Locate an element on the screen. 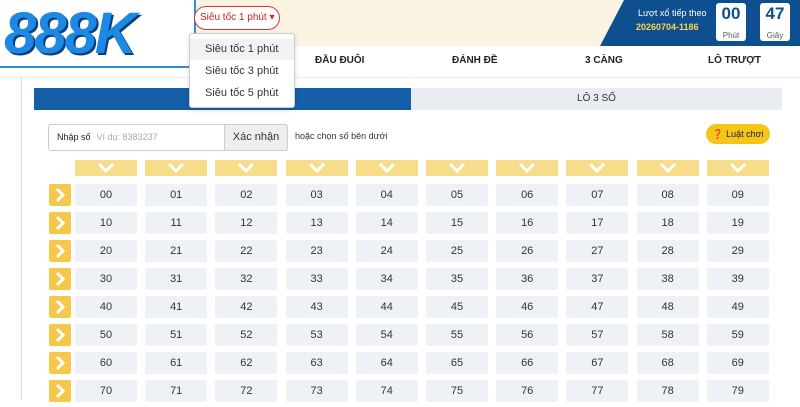 The image size is (800, 407). number-cell: 60 is located at coordinates (106, 363).